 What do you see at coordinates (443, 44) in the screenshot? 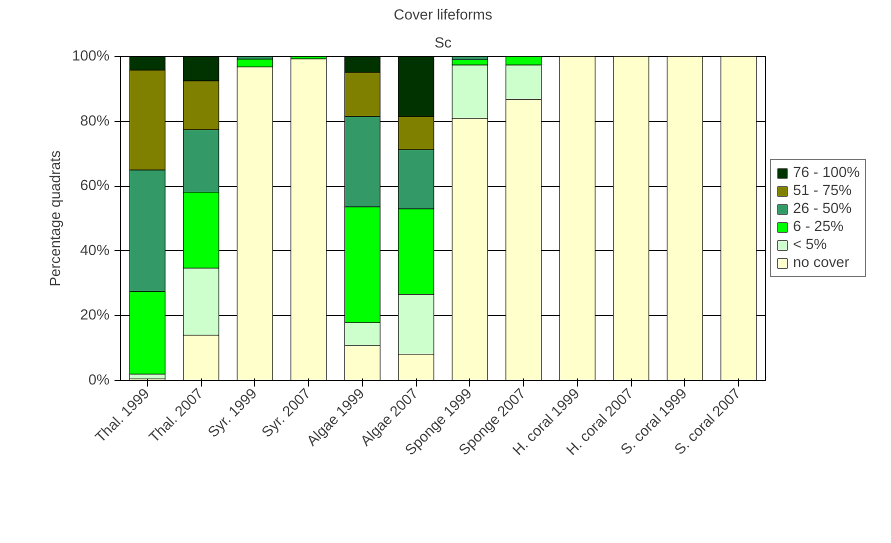
I see `chart-subtitle: Sc` at bounding box center [443, 44].